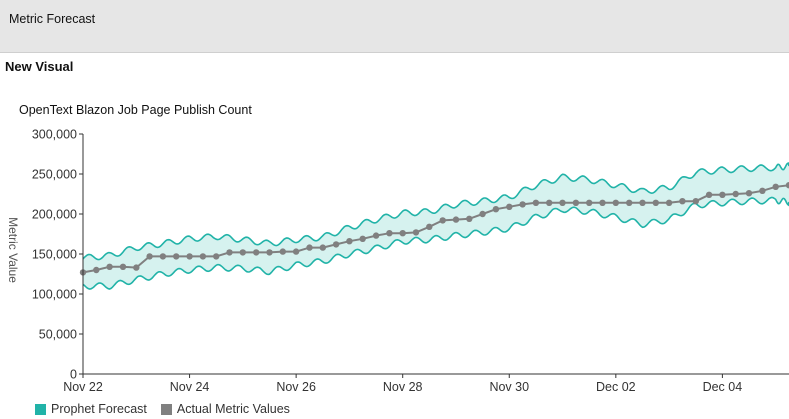  I want to click on legend: Prophet Forecast Actual Metric Values, so click(169, 409).